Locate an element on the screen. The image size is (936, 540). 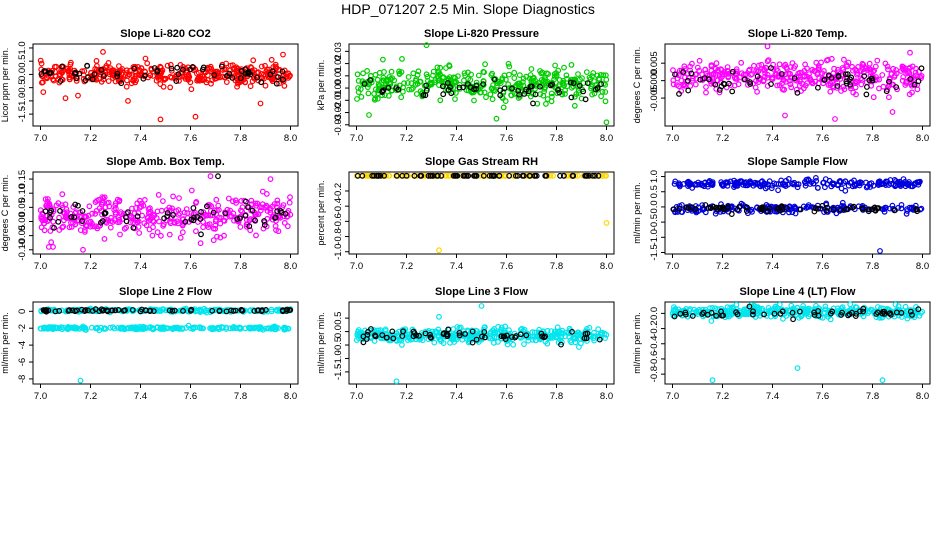
y-axis-label: percent per min. is located at coordinates (321, 212).